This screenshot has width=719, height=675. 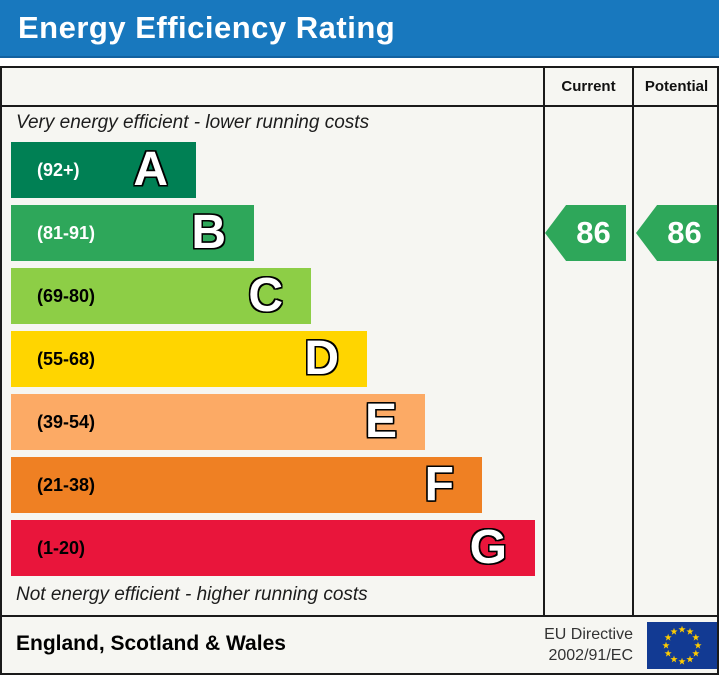 I want to click on band-letter: C, so click(x=265, y=295).